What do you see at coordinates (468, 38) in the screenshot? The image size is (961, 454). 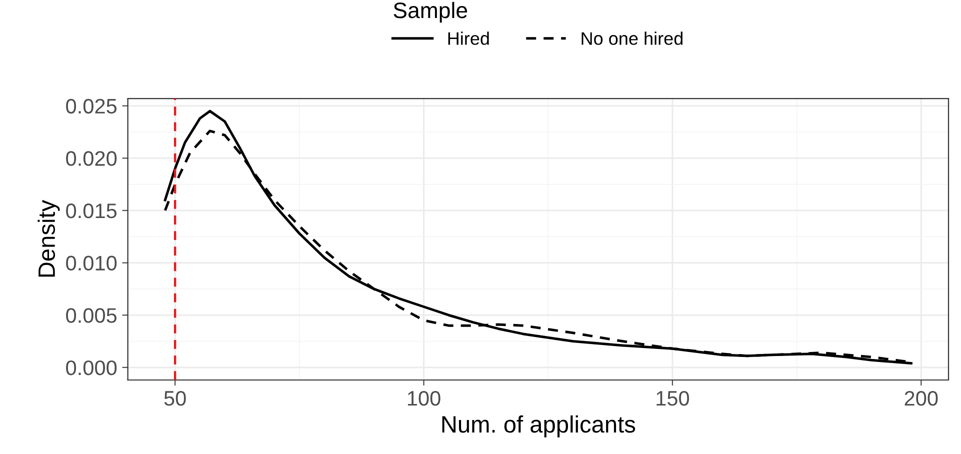 I see `legend-label: Hired` at bounding box center [468, 38].